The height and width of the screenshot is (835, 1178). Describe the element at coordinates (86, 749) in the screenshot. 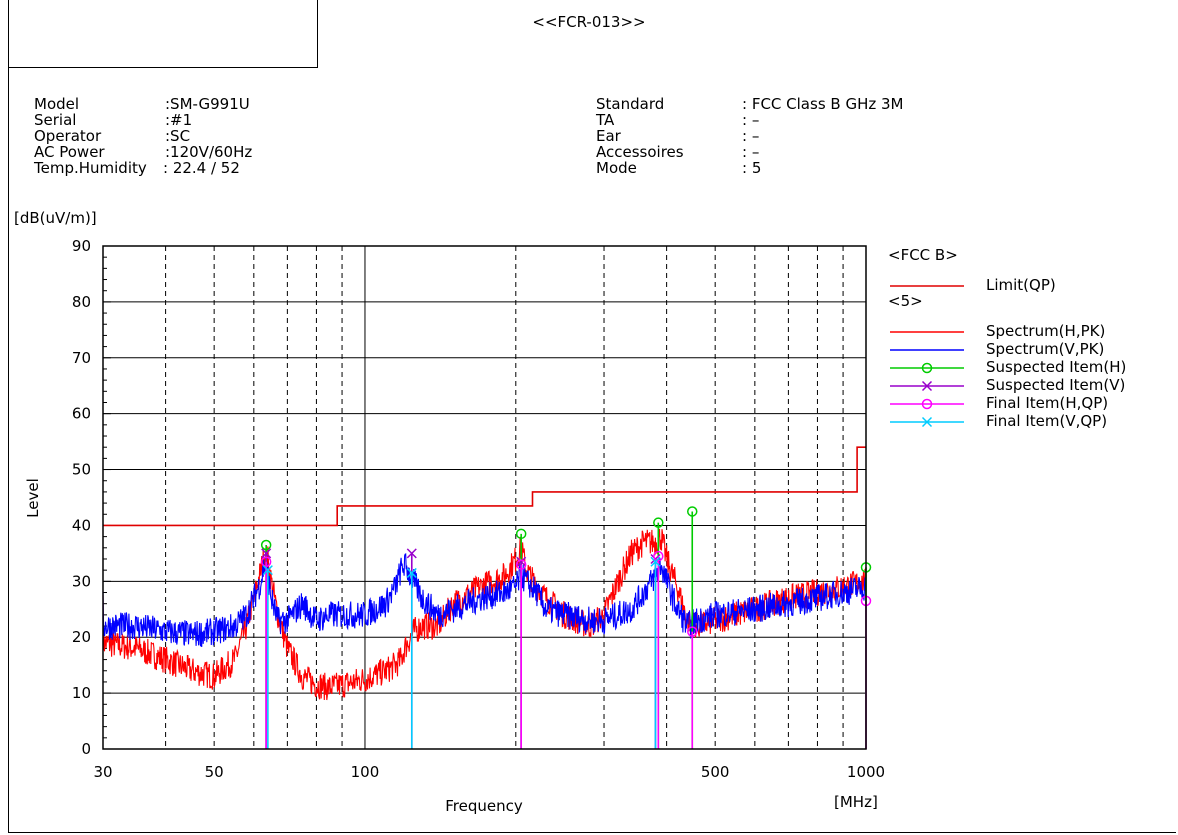

I see `y-tick-label: 0` at that location.